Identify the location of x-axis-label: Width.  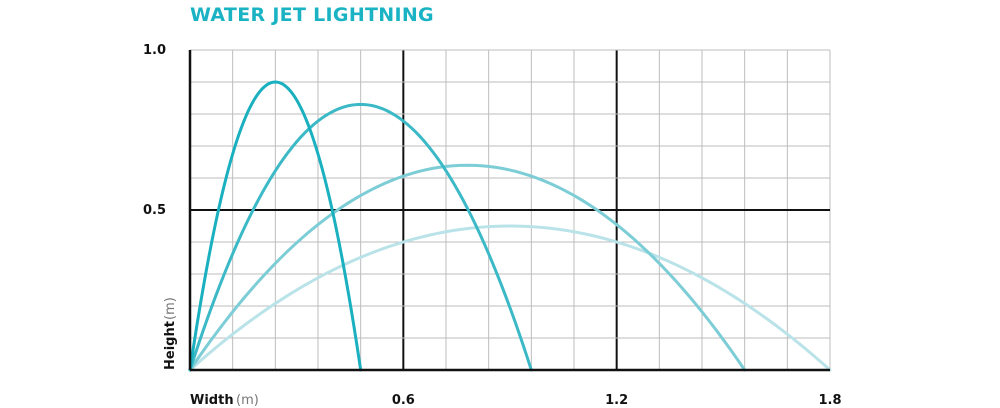
(212, 400).